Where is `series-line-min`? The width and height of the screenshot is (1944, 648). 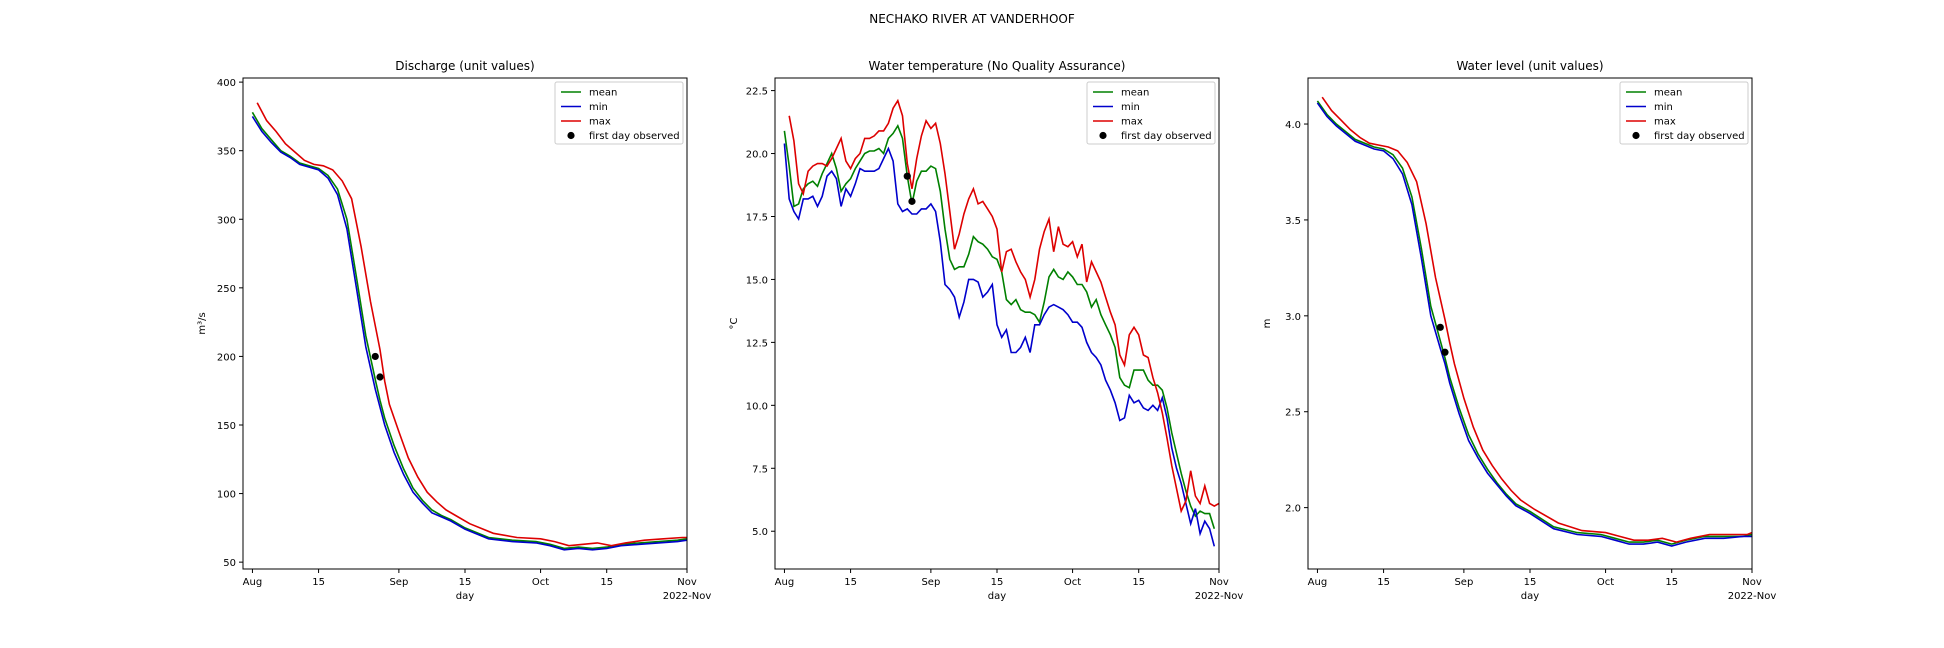
series-line-min is located at coordinates (999, 345).